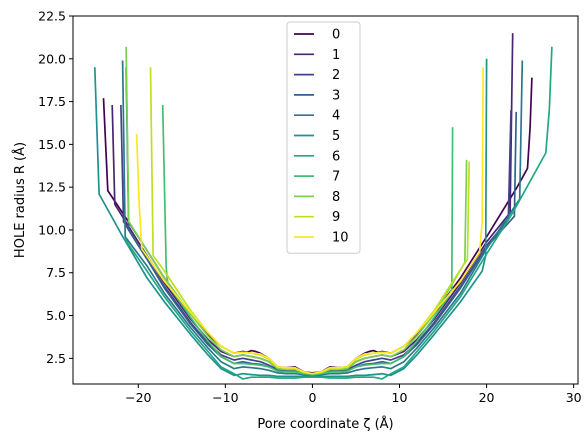  I want to click on y-tick-label: 22.5, so click(52, 16).